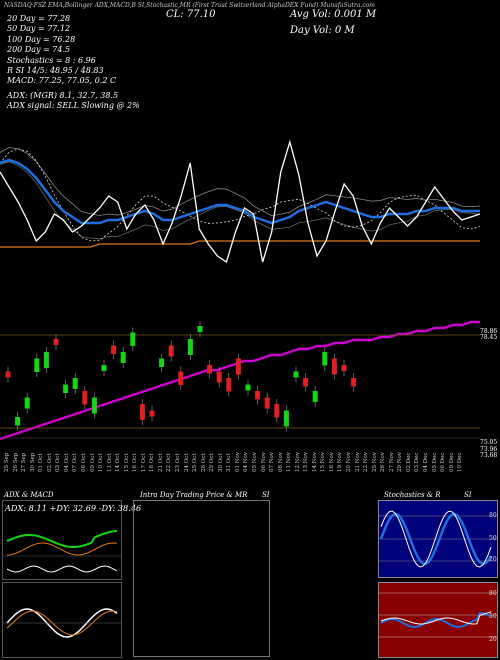 The width and height of the screenshot is (500, 660). What do you see at coordinates (191, 14) in the screenshot?
I see `close-price: CL: 77.10` at bounding box center [191, 14].